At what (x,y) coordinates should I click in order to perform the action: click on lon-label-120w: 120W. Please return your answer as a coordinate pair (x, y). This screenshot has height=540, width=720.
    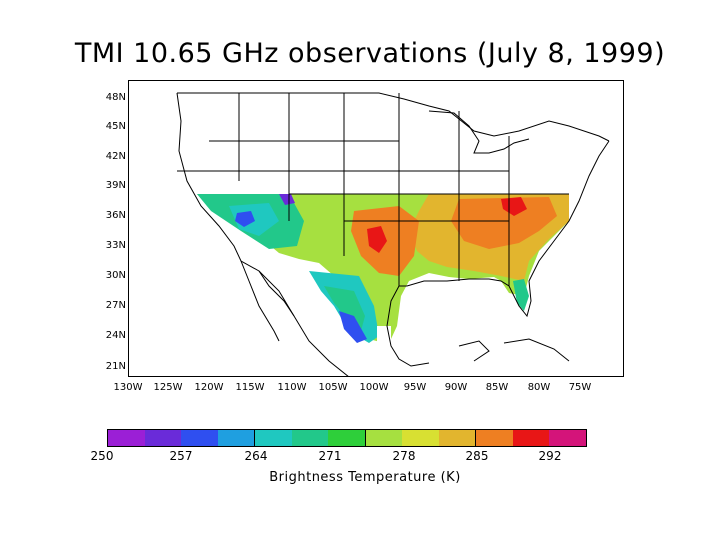
    Looking at the image, I should click on (209, 387).